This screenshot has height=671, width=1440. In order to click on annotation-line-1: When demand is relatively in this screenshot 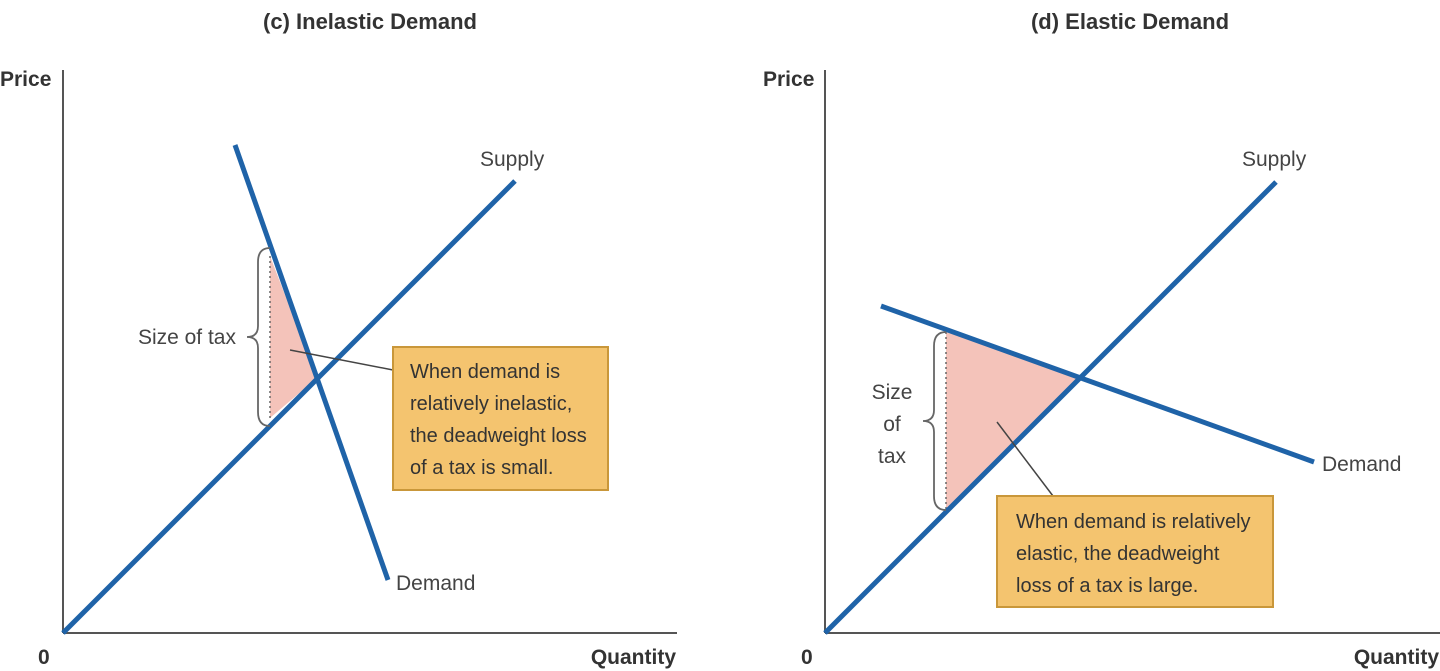, I will do `click(1133, 522)`.